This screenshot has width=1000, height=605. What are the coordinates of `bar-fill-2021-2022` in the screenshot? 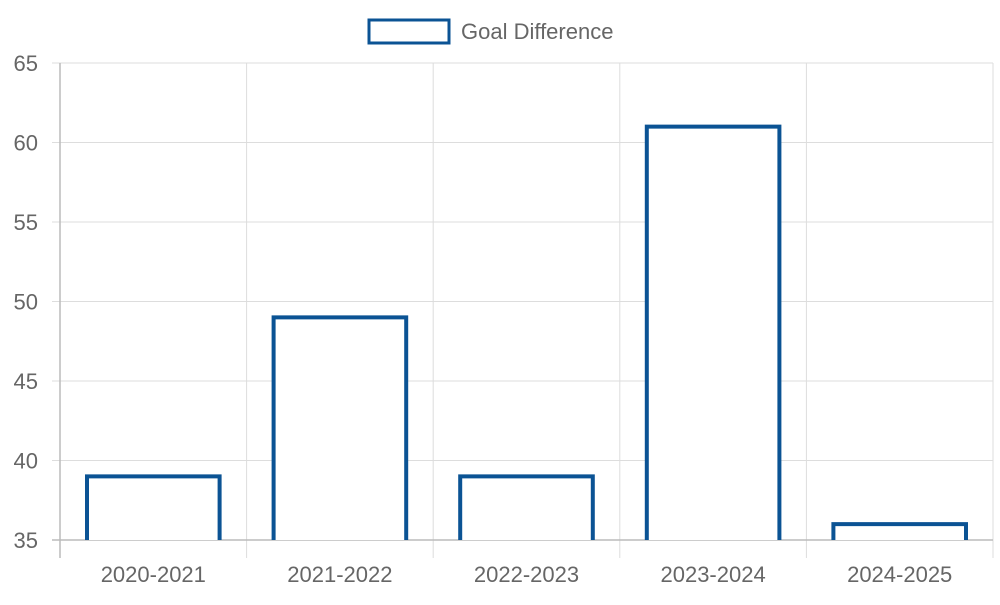 It's located at (340, 428).